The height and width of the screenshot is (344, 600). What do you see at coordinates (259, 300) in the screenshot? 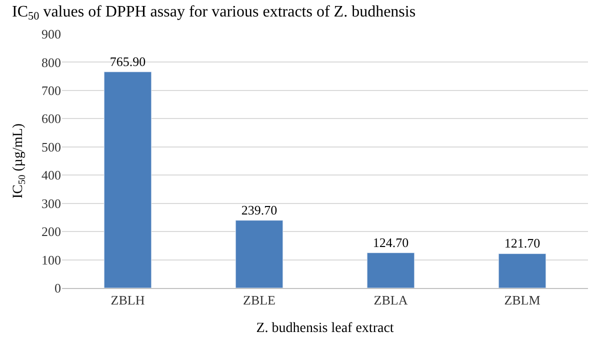
I see `x-tick-label: ZBLE` at bounding box center [259, 300].